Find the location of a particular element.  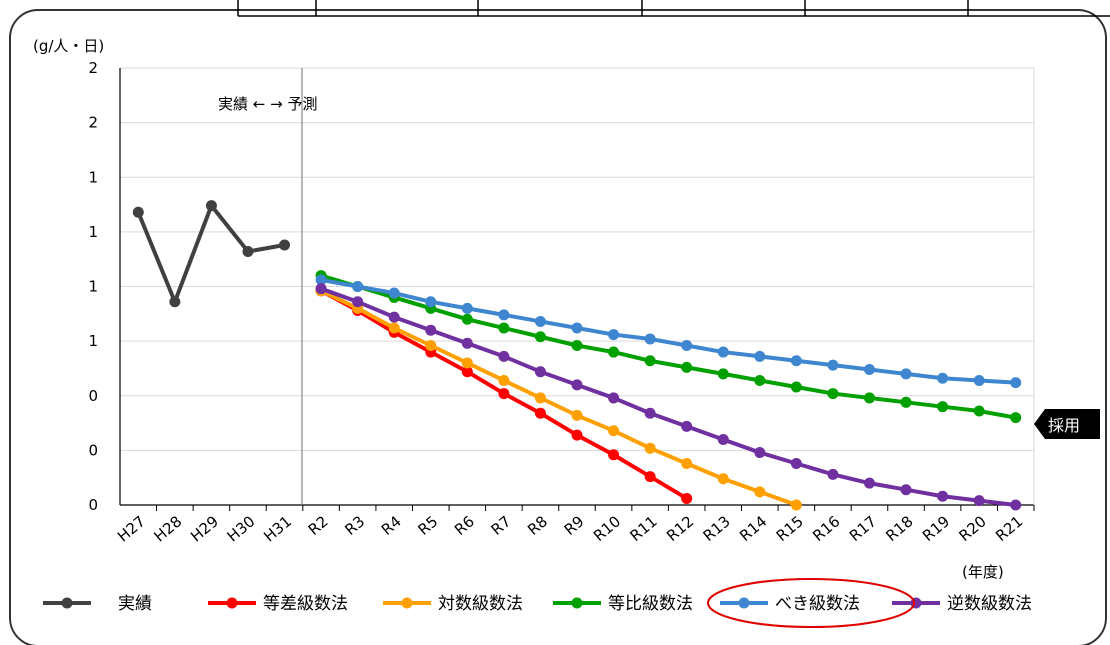

legend-item: 等比級数法 is located at coordinates (623, 604).